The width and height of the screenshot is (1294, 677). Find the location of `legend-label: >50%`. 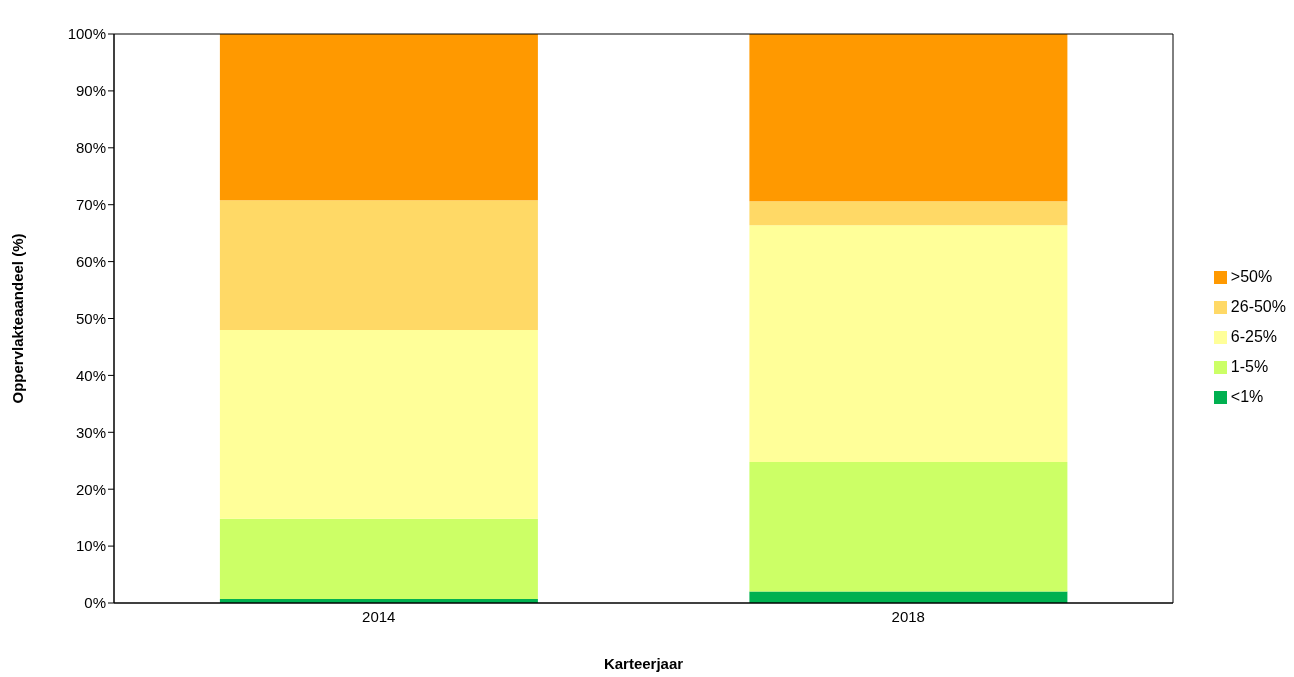

legend-label: >50% is located at coordinates (1251, 277).